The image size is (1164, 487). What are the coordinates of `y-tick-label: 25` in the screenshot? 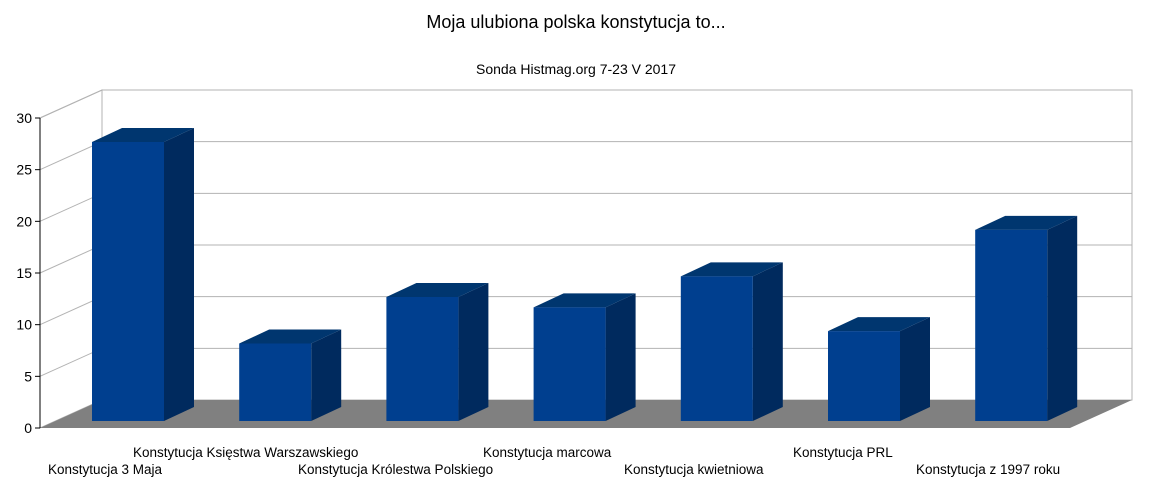 It's located at (24, 170).